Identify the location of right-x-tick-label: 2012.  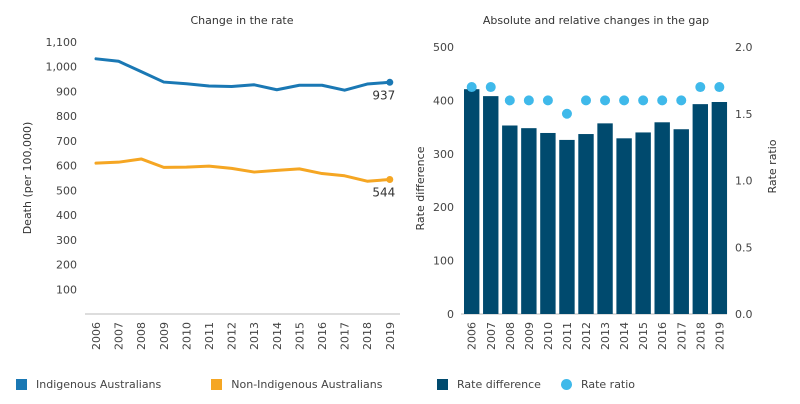
(586, 336).